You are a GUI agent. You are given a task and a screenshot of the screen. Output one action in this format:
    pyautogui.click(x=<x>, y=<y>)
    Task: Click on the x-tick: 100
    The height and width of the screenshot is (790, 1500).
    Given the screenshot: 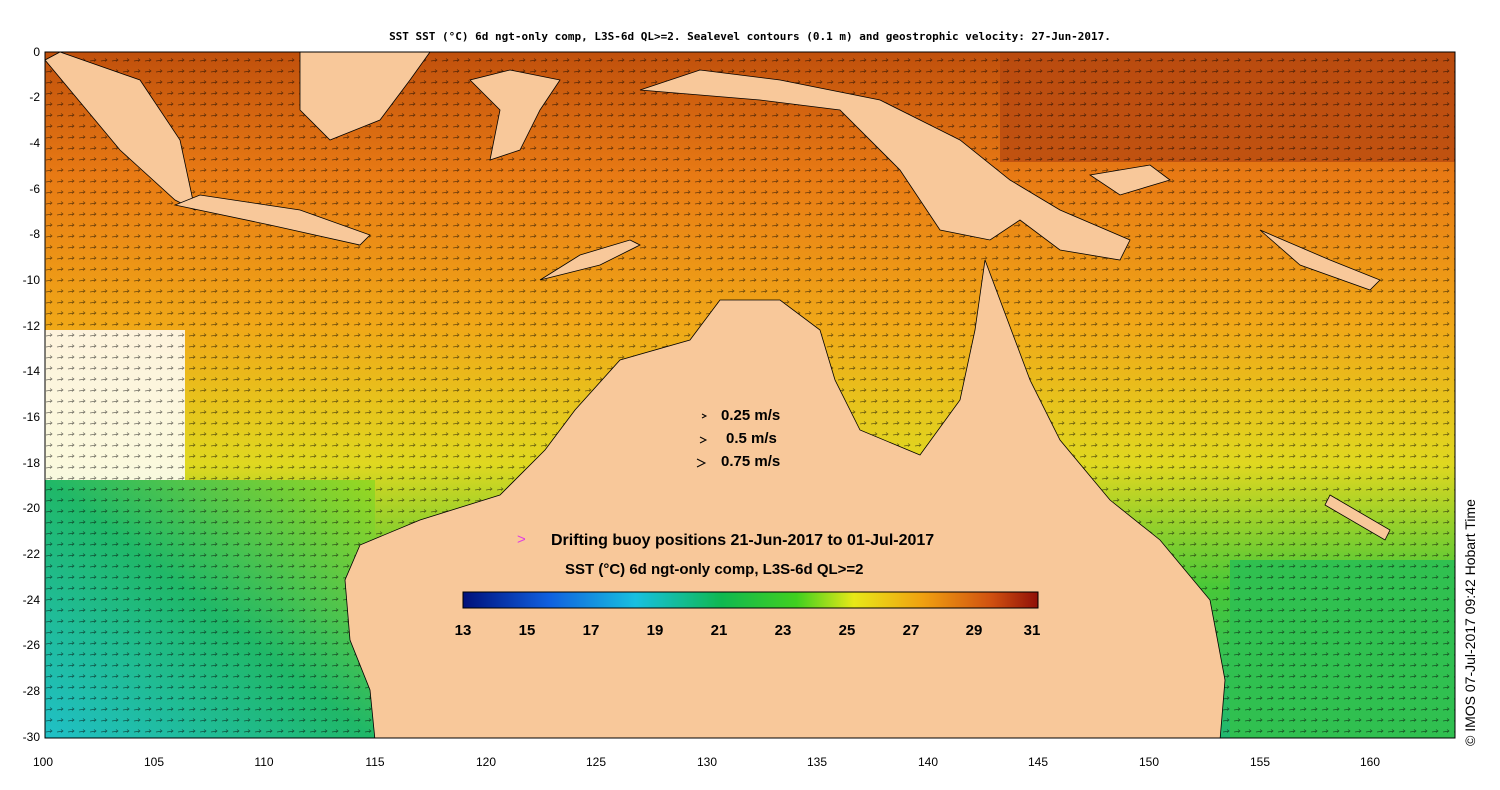 What is the action you would take?
    pyautogui.click(x=43, y=762)
    